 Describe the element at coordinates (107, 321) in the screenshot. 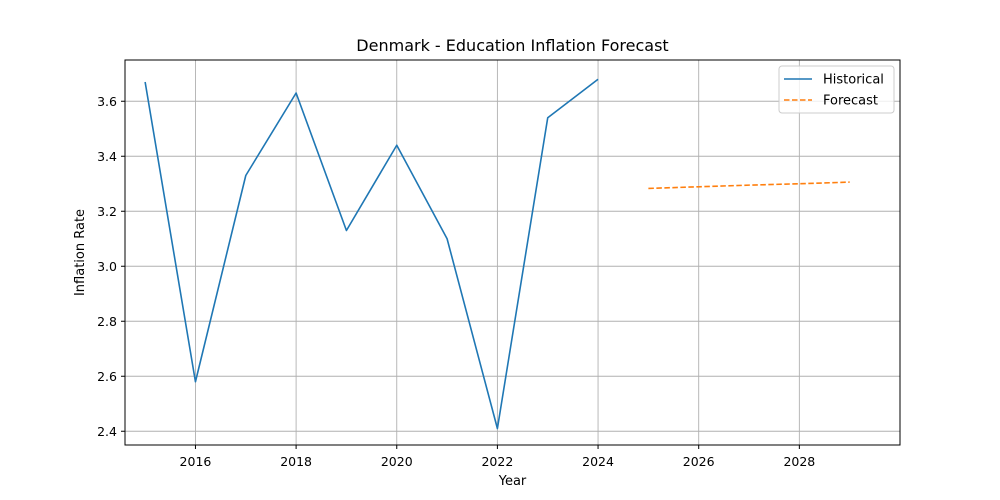

I see `y-tick-label: 2.8` at that location.